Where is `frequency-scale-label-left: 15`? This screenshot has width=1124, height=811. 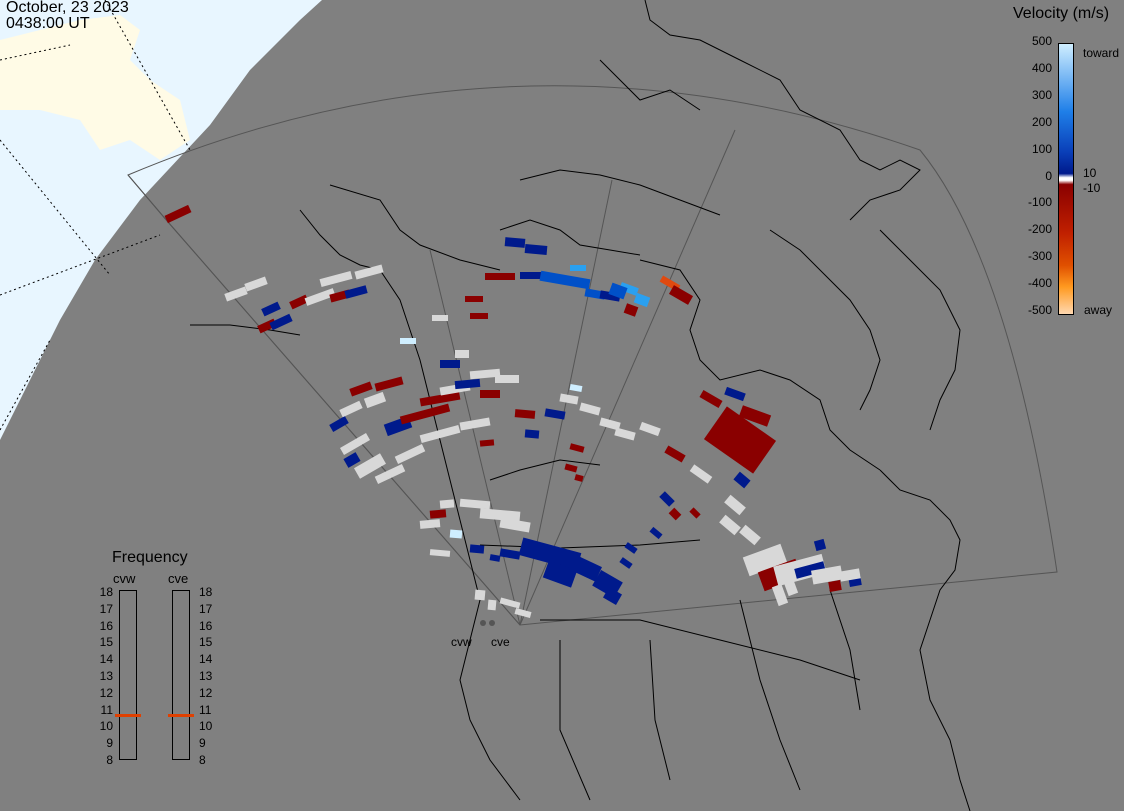
frequency-scale-label-left: 15 is located at coordinates (106, 642).